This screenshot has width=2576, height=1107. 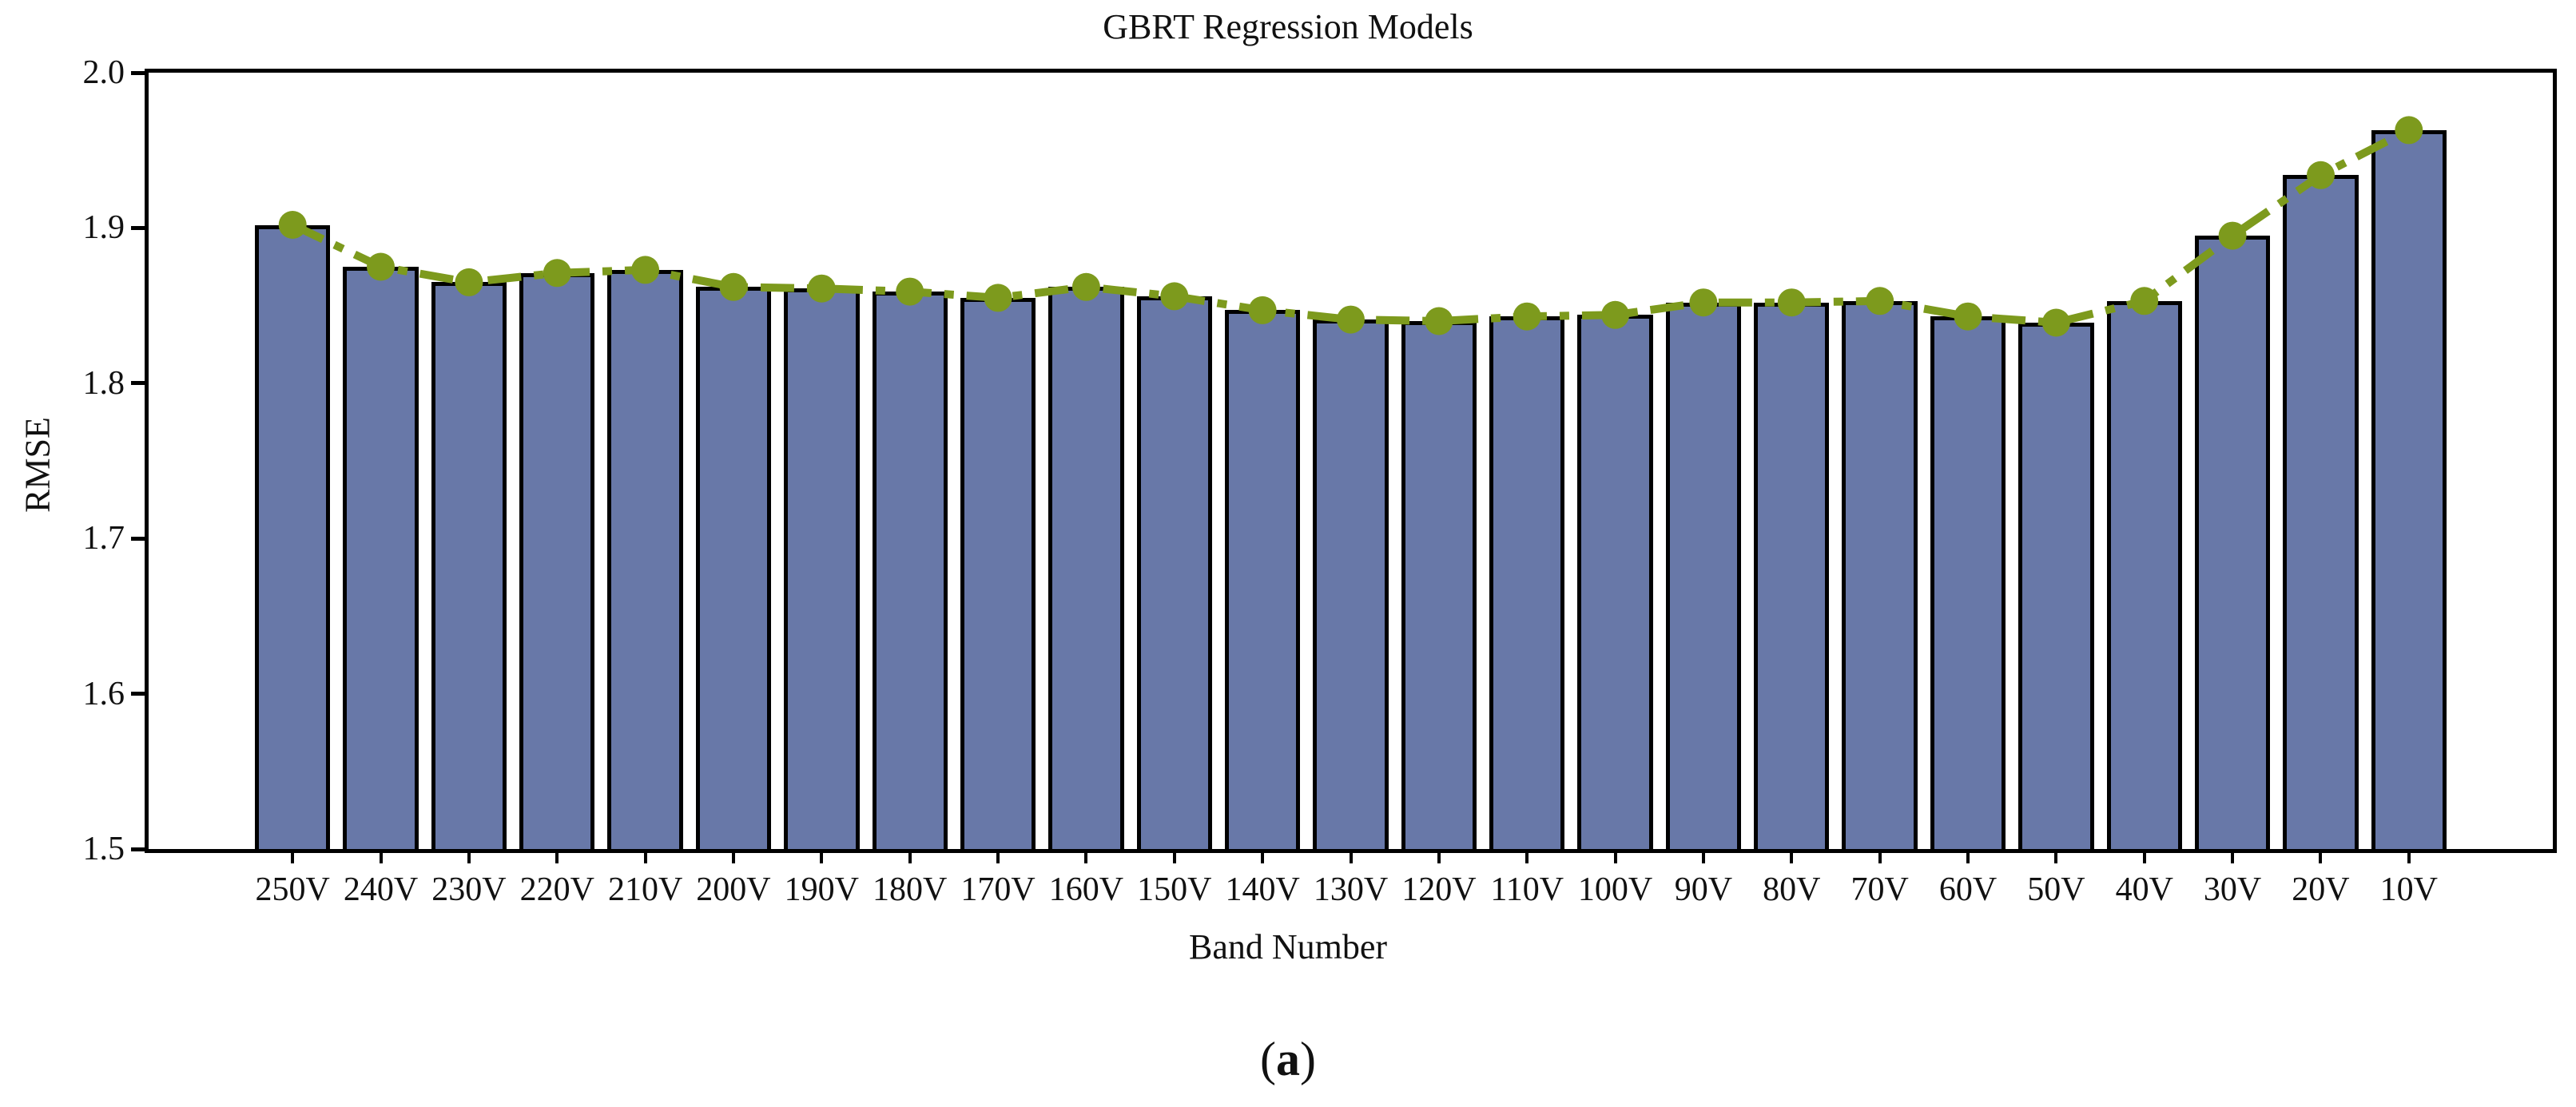 I want to click on x-tick-label-70V: 70V, so click(x=1880, y=889).